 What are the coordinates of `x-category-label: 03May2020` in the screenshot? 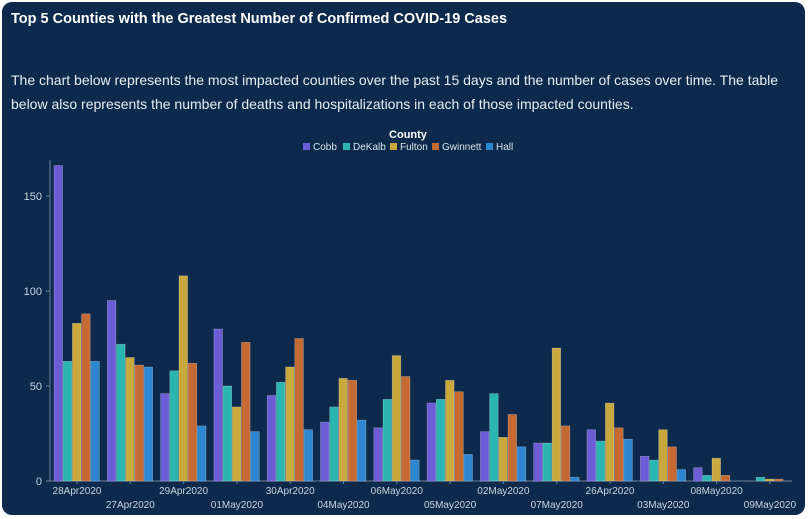 It's located at (663, 505).